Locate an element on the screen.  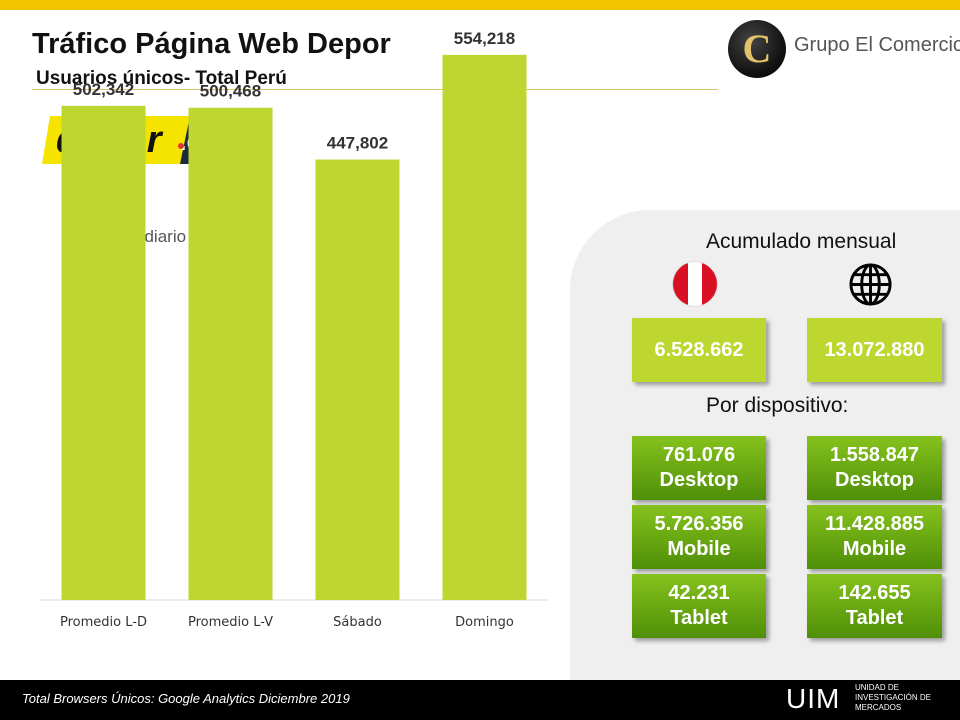
acumulado-world-value: 13.072.880 is located at coordinates (874, 349).